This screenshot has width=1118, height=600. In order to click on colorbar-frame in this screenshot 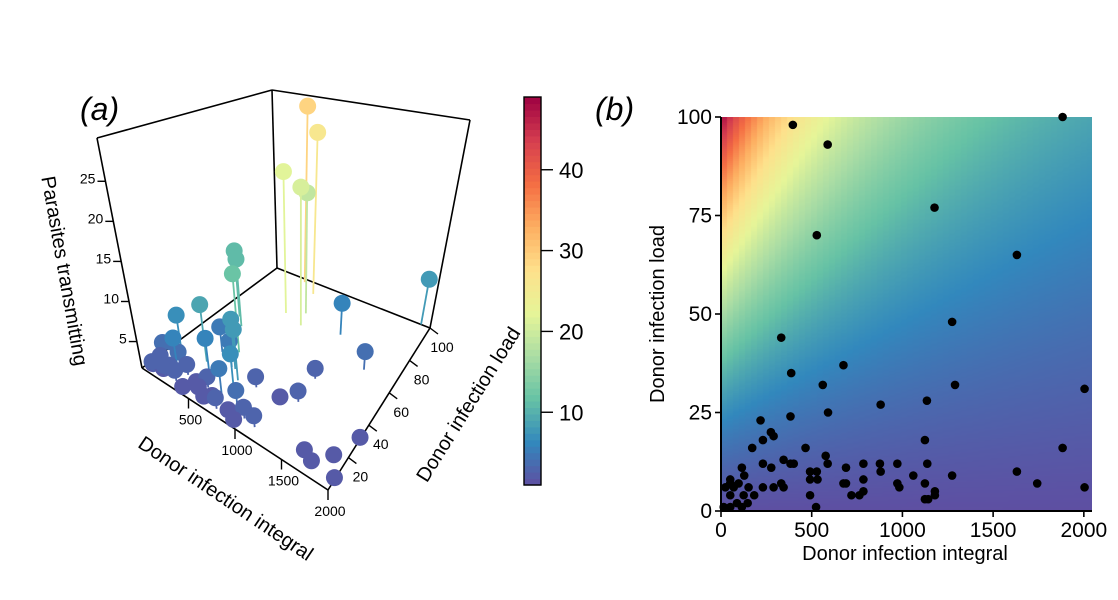, I will do `click(532, 291)`.